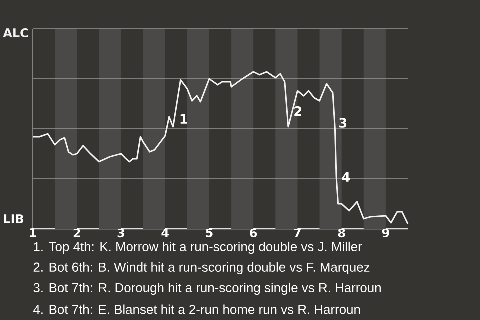 This screenshot has width=480, height=320. Describe the element at coordinates (386, 233) in the screenshot. I see `x-tick-label: 9` at that location.